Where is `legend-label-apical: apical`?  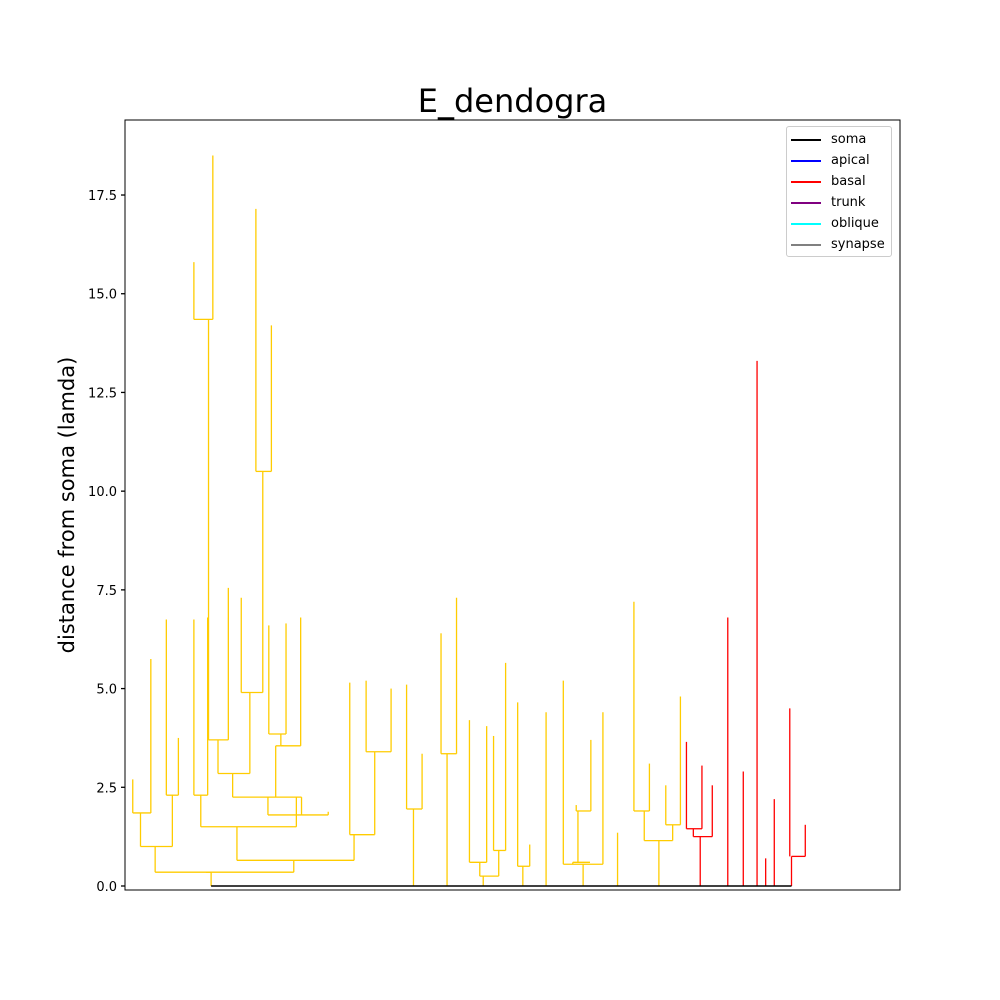 legend-label-apical: apical is located at coordinates (850, 160).